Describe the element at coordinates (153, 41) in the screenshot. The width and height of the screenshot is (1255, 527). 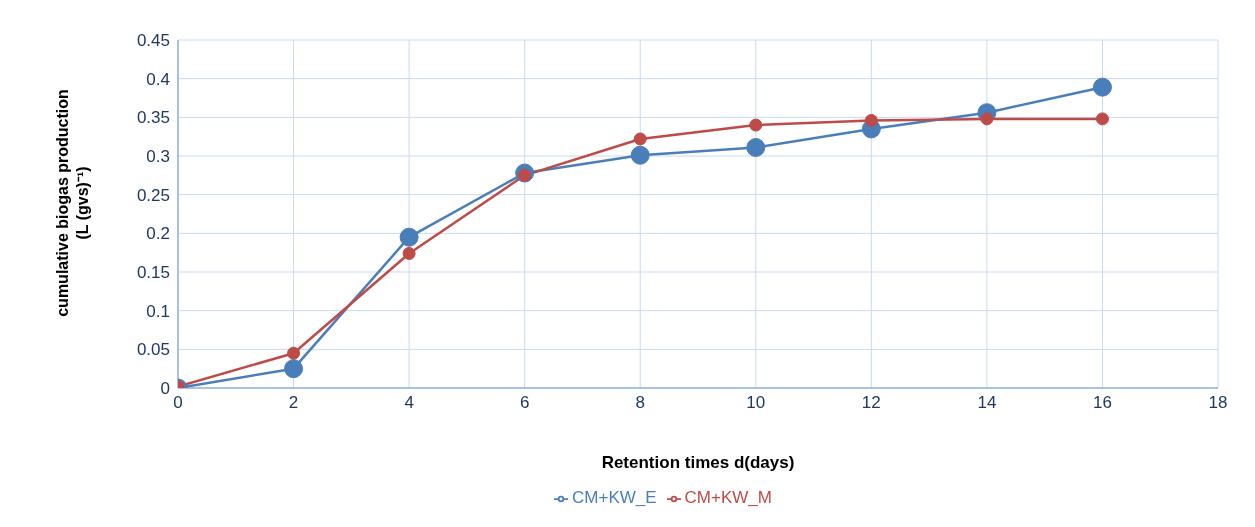
I see `y-tick-label: 0.45` at that location.